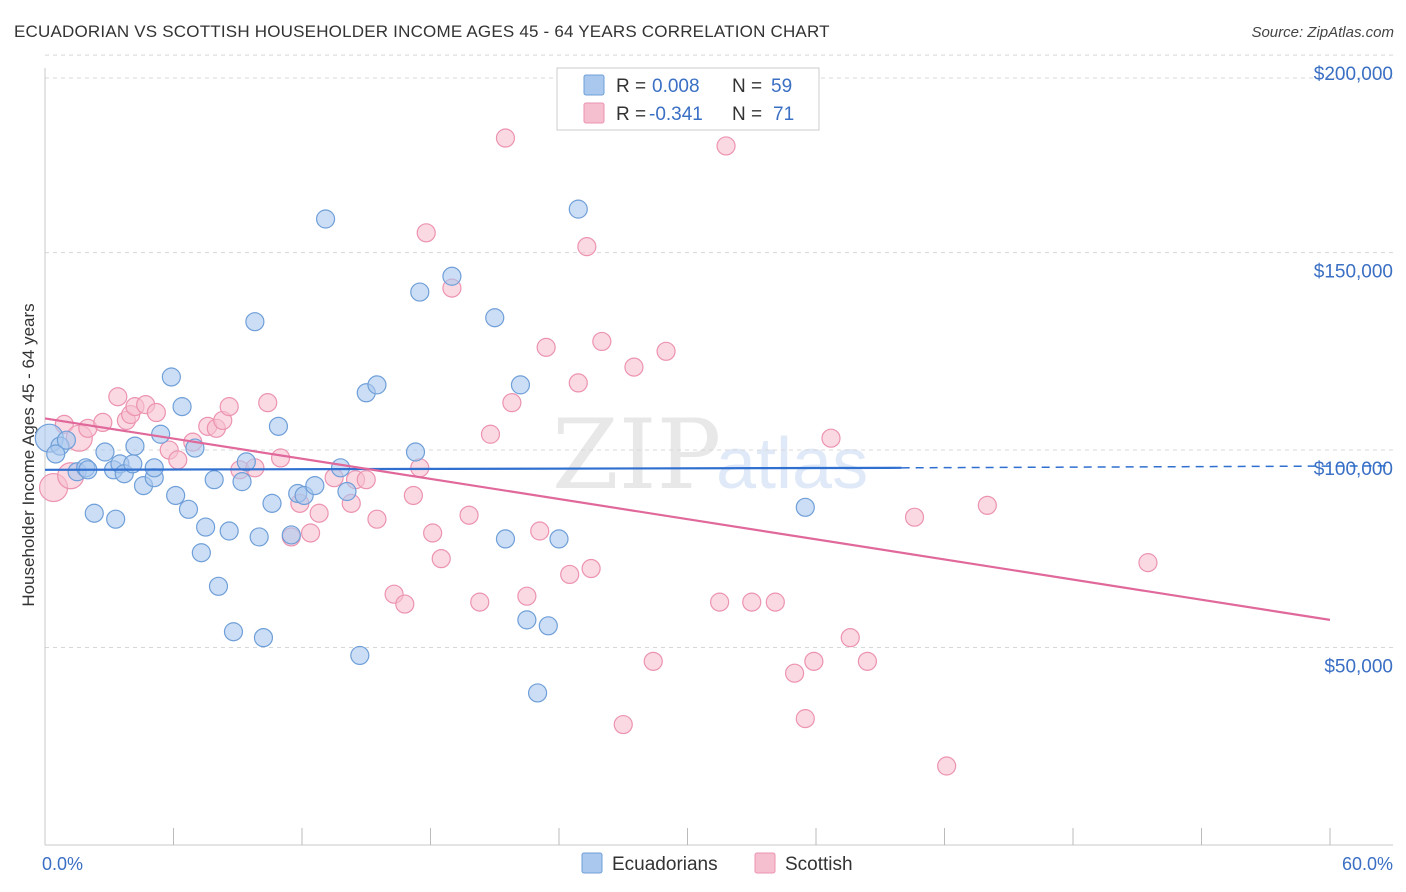  I want to click on source-label: Source: ZipAtlas.com, so click(1322, 32).